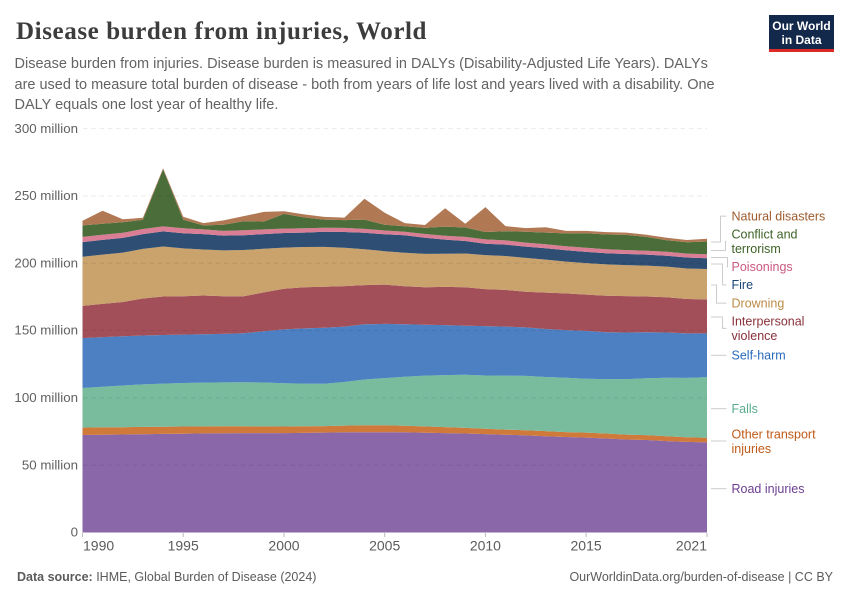 The width and height of the screenshot is (850, 600). What do you see at coordinates (774, 435) in the screenshot?
I see `svg-text: Other transport` at bounding box center [774, 435].